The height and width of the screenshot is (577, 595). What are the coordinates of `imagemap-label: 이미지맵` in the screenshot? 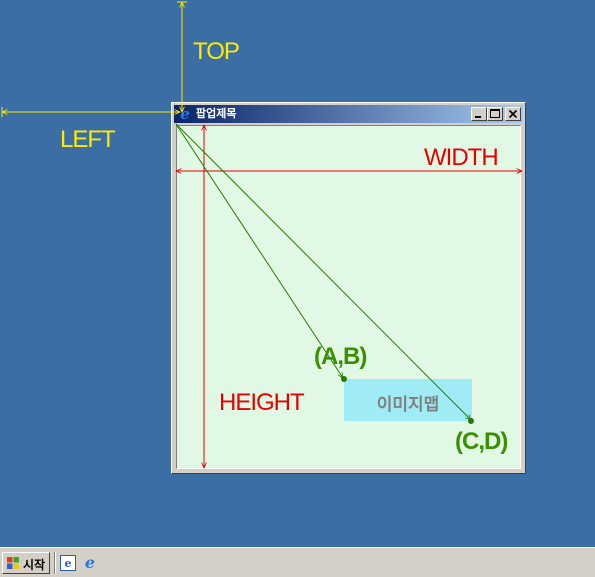 It's located at (408, 405).